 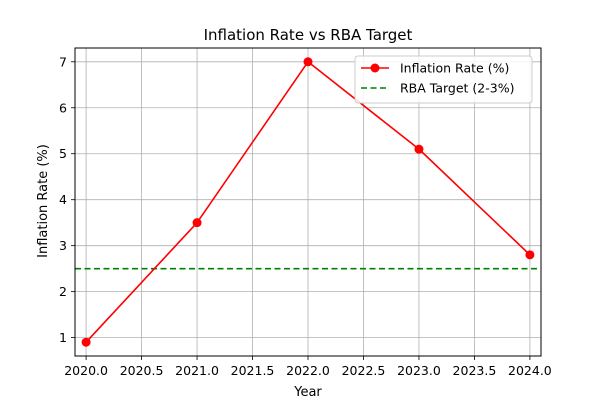 What do you see at coordinates (308, 35) in the screenshot?
I see `chart-title: Inflation Rate vs RBA Target` at bounding box center [308, 35].